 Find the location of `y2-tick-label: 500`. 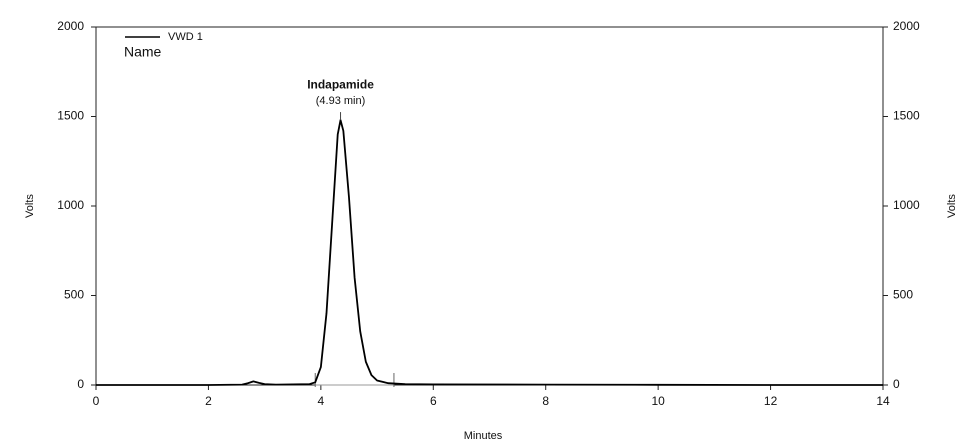

y2-tick-label: 500 is located at coordinates (903, 295).